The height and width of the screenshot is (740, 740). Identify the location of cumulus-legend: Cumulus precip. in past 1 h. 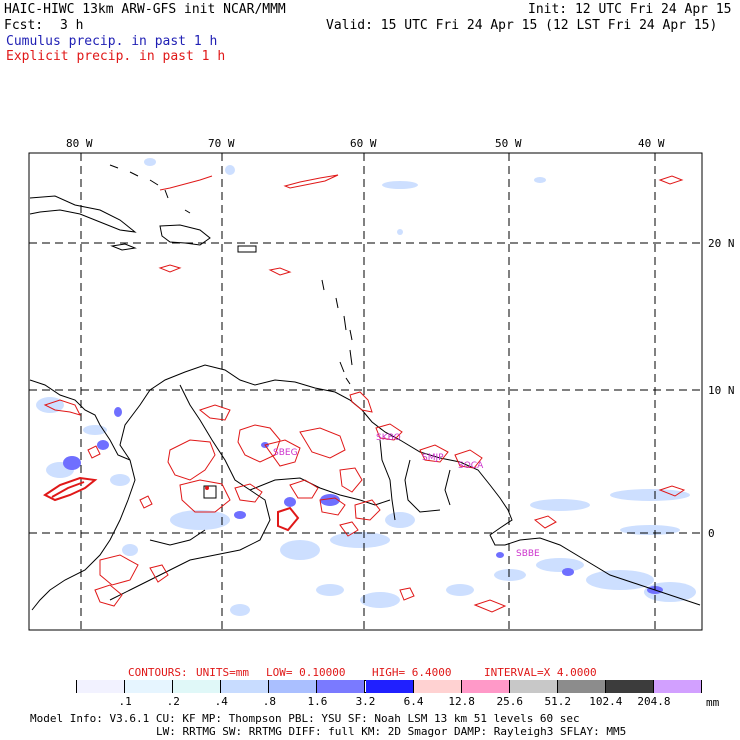
(112, 41).